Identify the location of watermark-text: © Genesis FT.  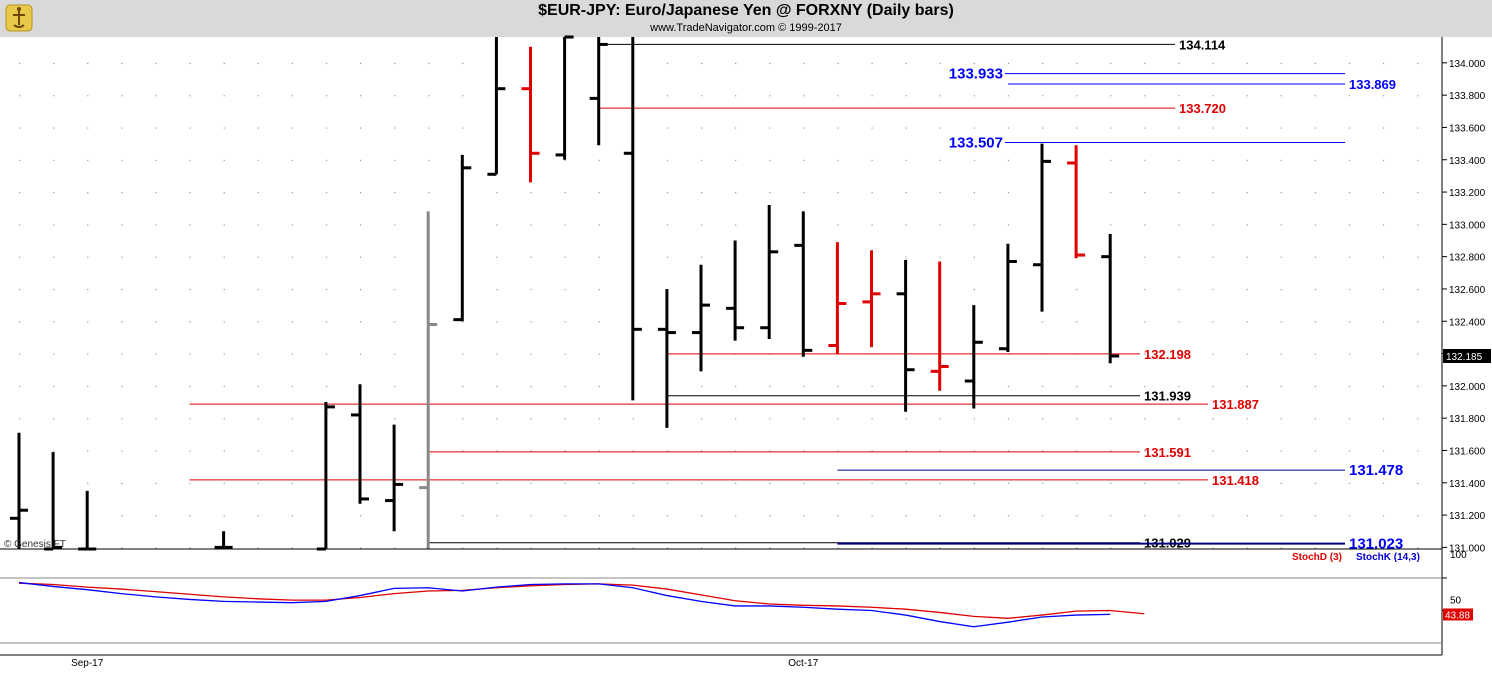
(35, 544).